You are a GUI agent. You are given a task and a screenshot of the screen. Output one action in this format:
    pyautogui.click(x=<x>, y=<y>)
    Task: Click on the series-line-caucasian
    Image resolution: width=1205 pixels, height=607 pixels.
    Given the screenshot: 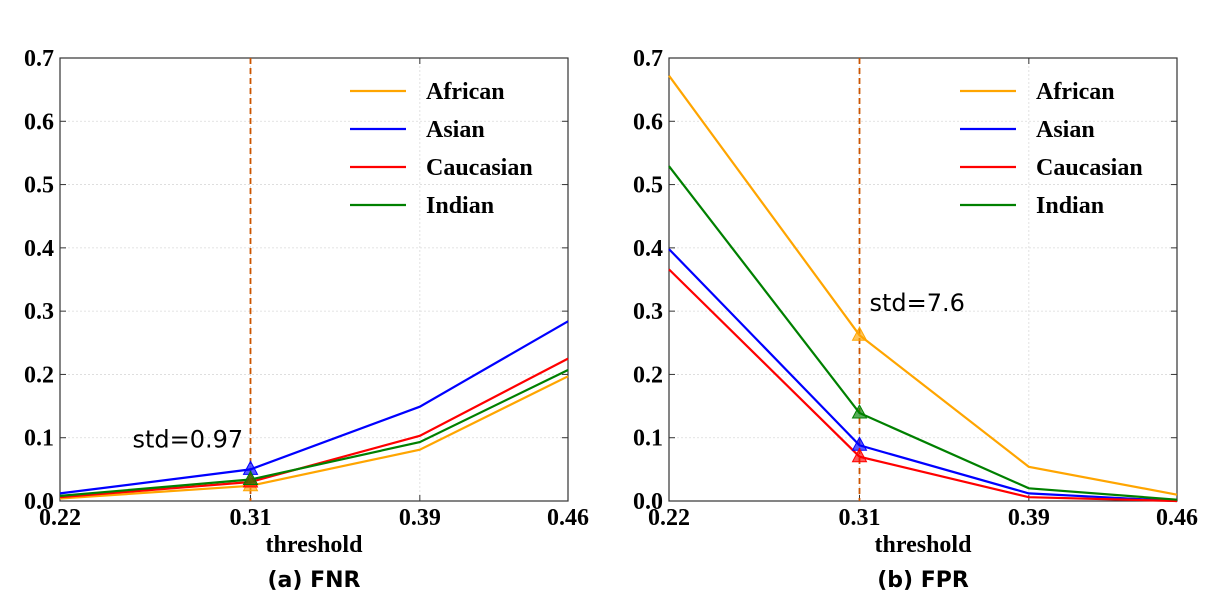 What is the action you would take?
    pyautogui.click(x=314, y=428)
    